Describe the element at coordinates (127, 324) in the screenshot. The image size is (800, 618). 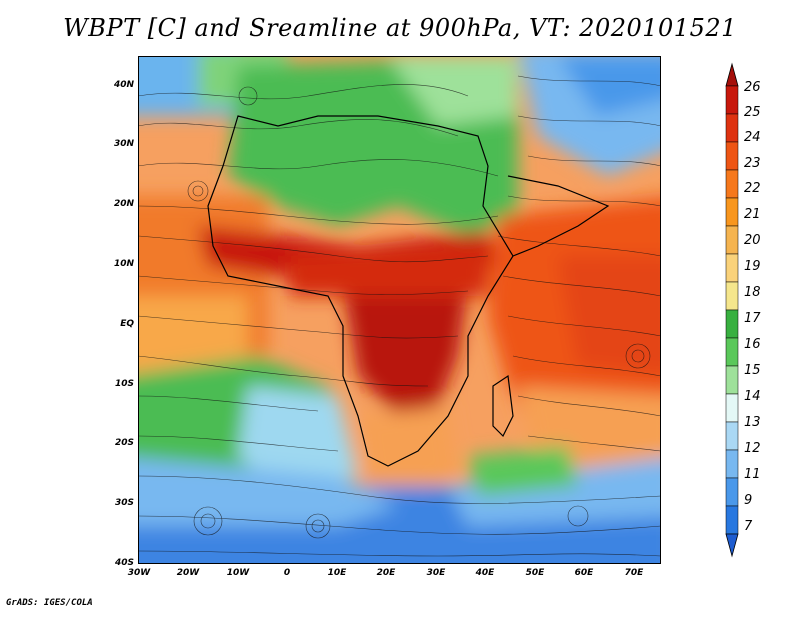
I see `lat-label: EQ` at that location.